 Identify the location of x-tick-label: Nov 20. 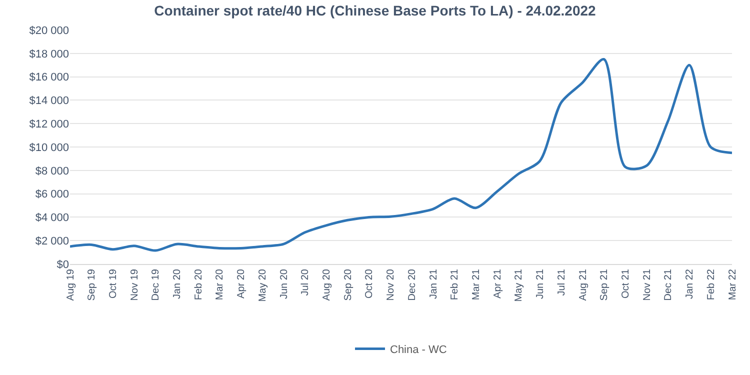
(391, 284).